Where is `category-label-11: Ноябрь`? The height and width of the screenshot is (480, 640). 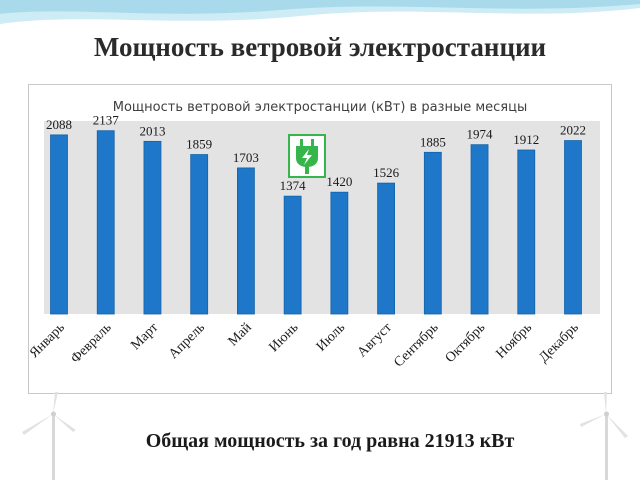 category-label-11: Ноябрь is located at coordinates (515, 341).